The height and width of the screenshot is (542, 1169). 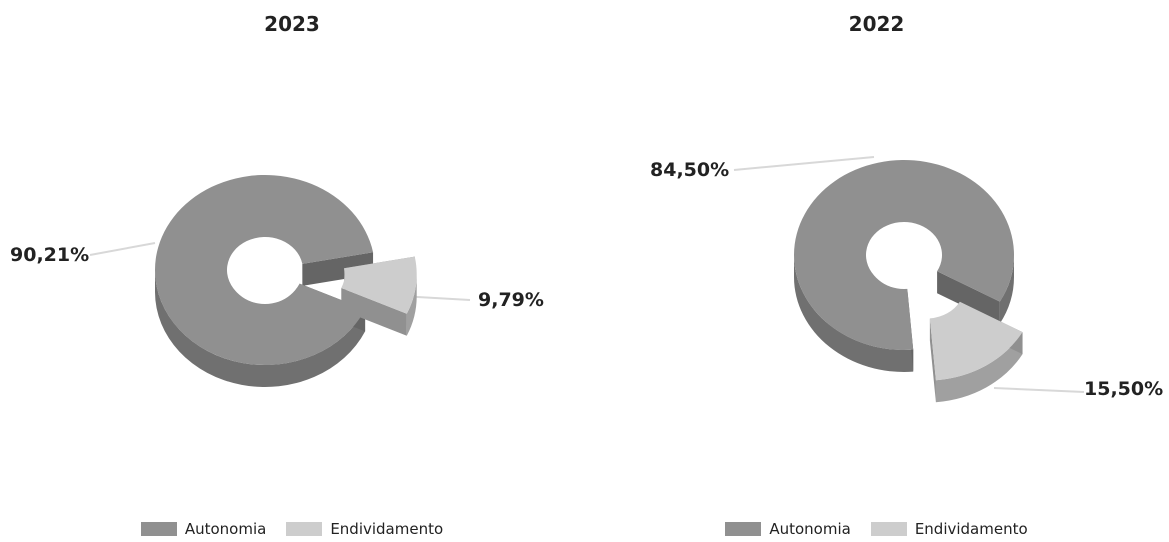 I want to click on chart-title: 2023, so click(x=292, y=24).